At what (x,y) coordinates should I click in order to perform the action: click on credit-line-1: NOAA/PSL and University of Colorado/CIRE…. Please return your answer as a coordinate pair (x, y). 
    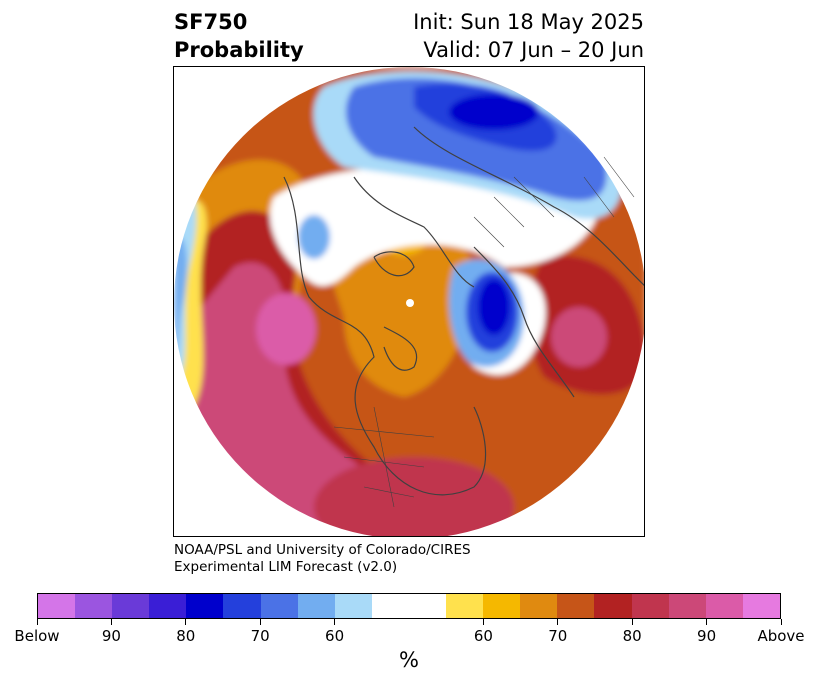
    Looking at the image, I should click on (322, 550).